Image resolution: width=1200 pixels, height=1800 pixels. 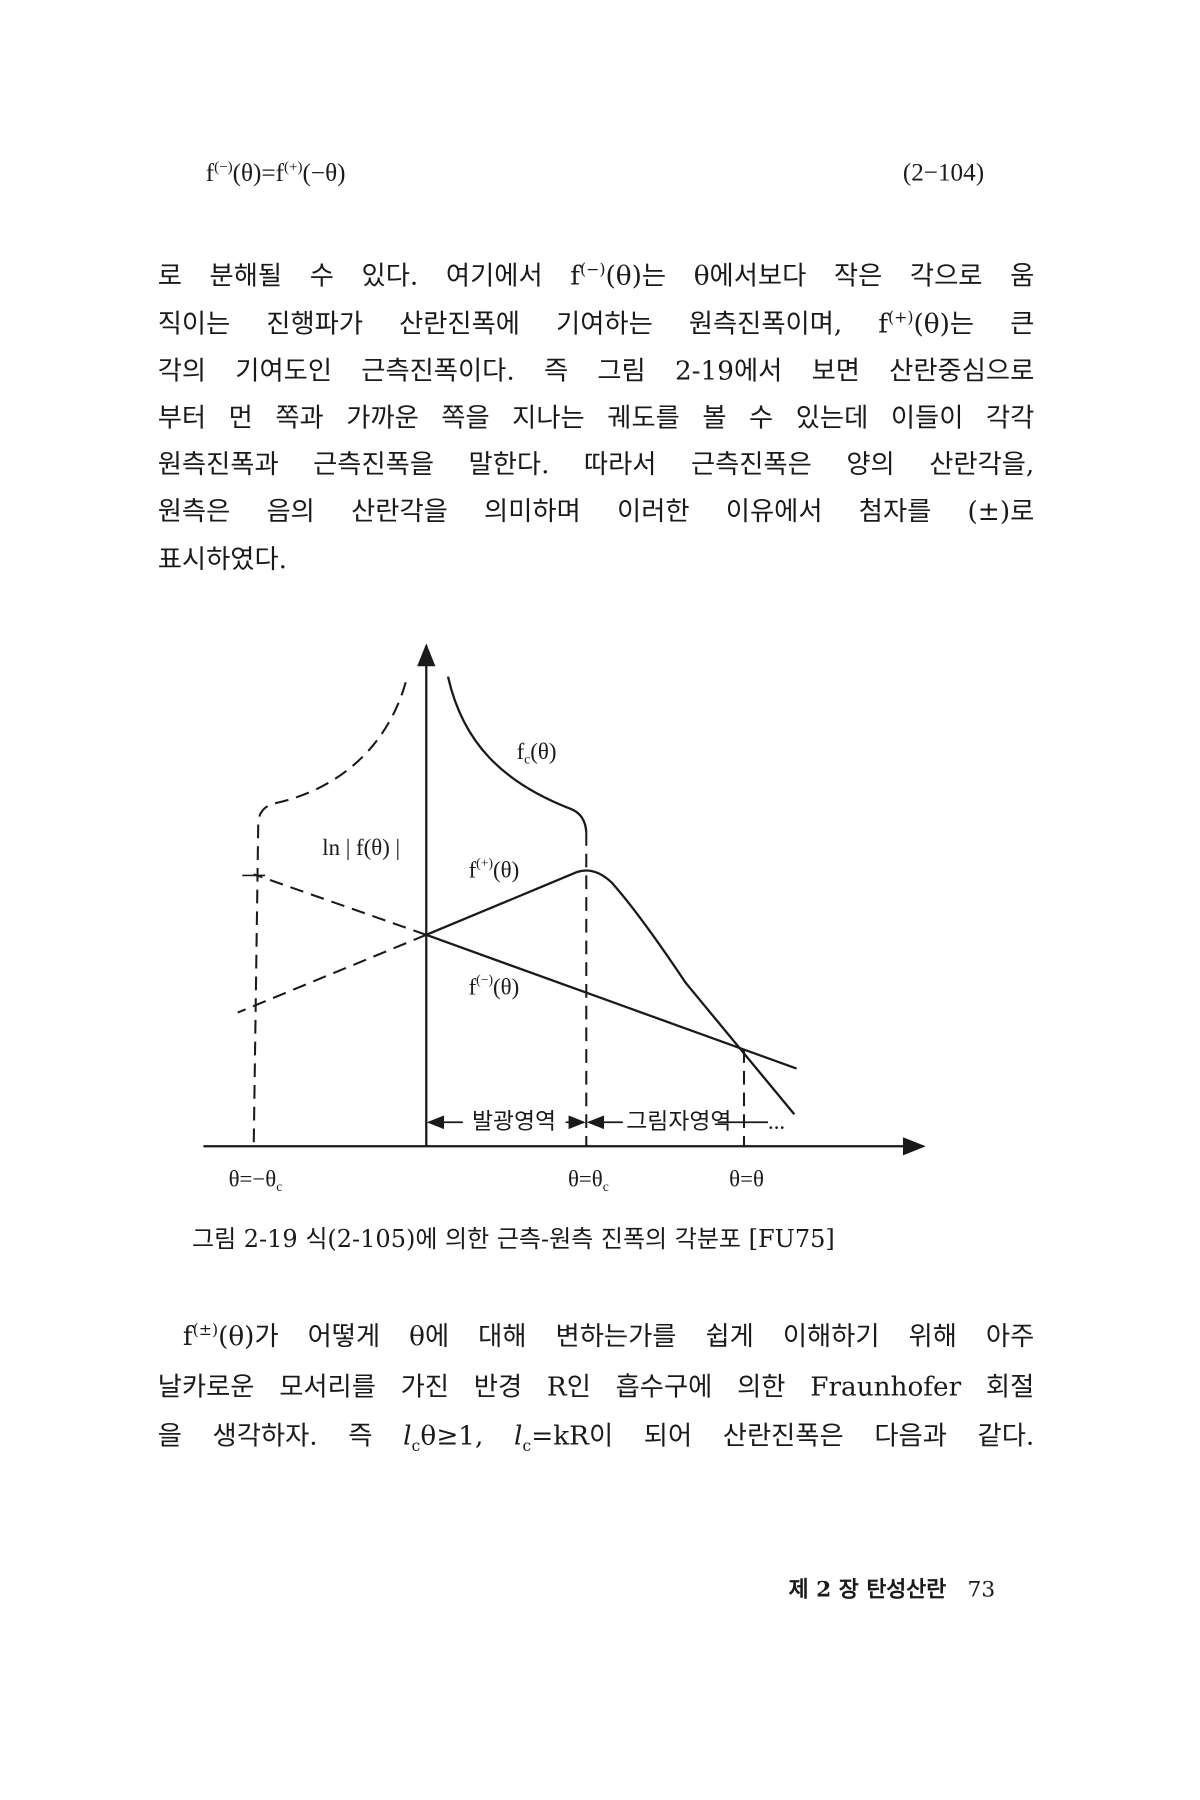 I want to click on fc-label: fc(θ), so click(x=537, y=753).